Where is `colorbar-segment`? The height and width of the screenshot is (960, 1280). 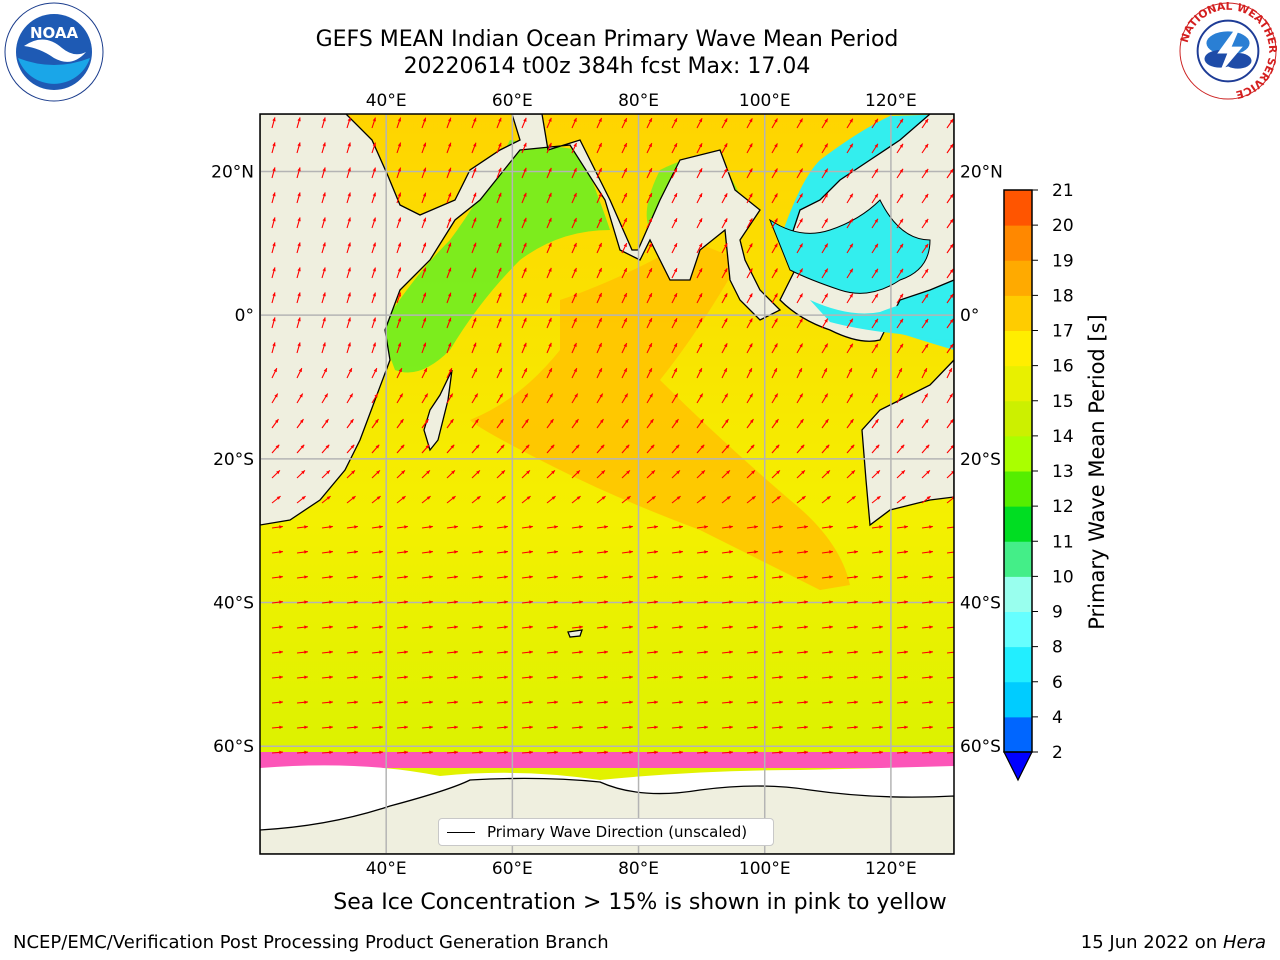
colorbar-segment is located at coordinates (1018, 734).